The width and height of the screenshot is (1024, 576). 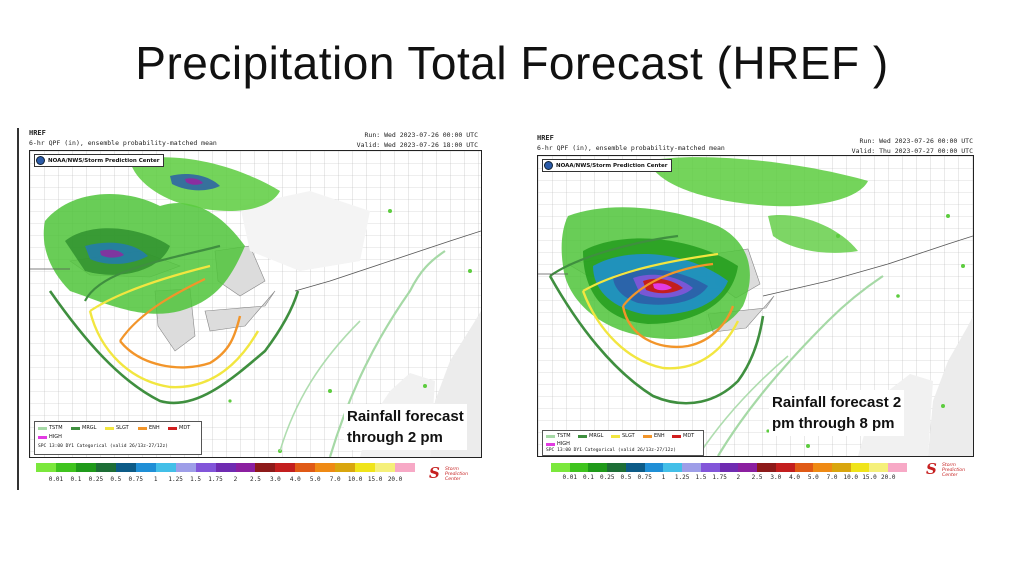 What do you see at coordinates (83, 428) in the screenshot?
I see `legend-mrgl: MRGL` at bounding box center [83, 428].